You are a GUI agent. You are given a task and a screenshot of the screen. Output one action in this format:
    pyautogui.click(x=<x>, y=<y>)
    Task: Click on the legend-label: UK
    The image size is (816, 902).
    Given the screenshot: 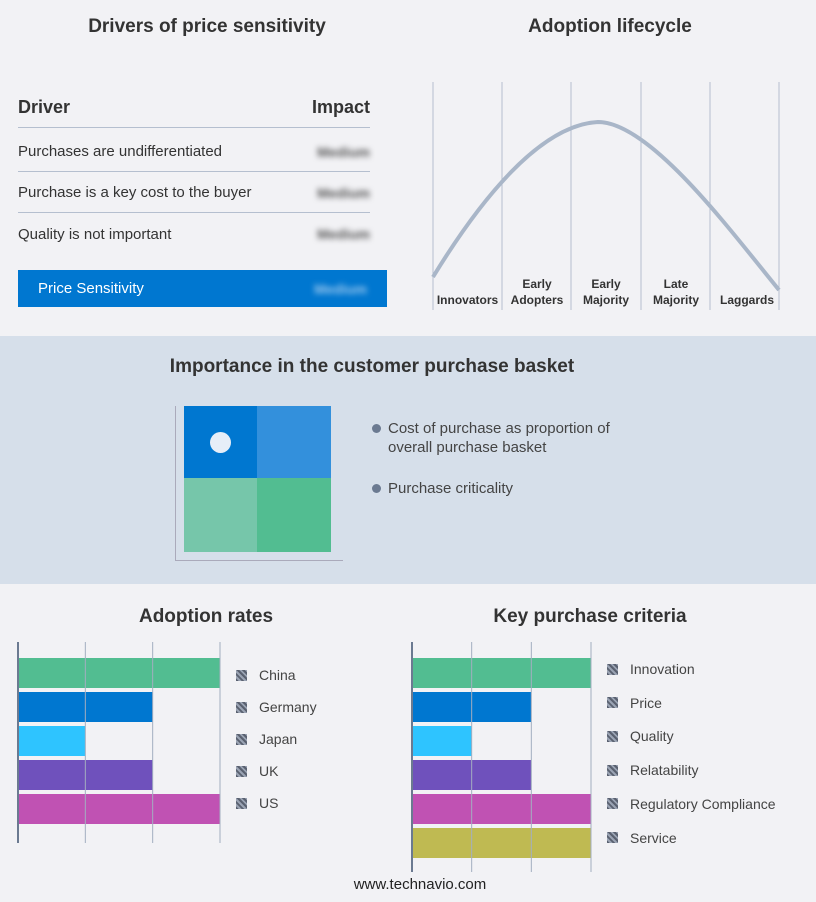 What is the action you would take?
    pyautogui.click(x=269, y=771)
    